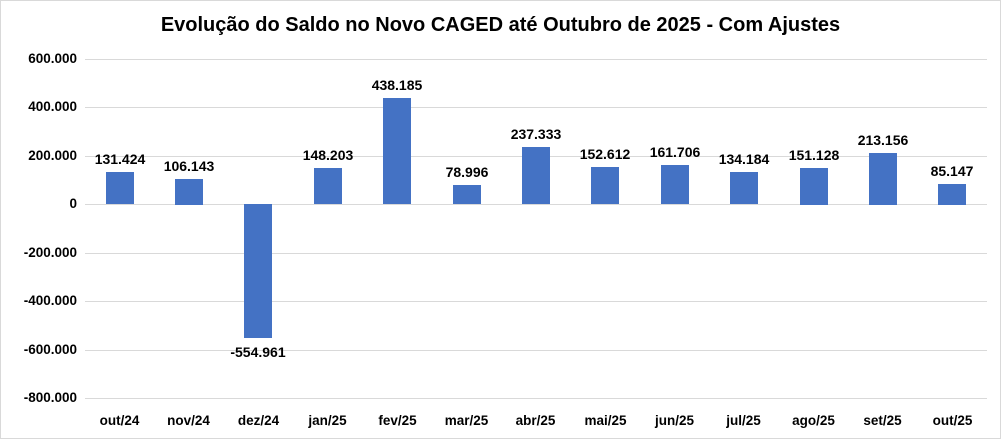 This screenshot has height=439, width=1001. I want to click on x-tick-label: jan/25, so click(327, 420).